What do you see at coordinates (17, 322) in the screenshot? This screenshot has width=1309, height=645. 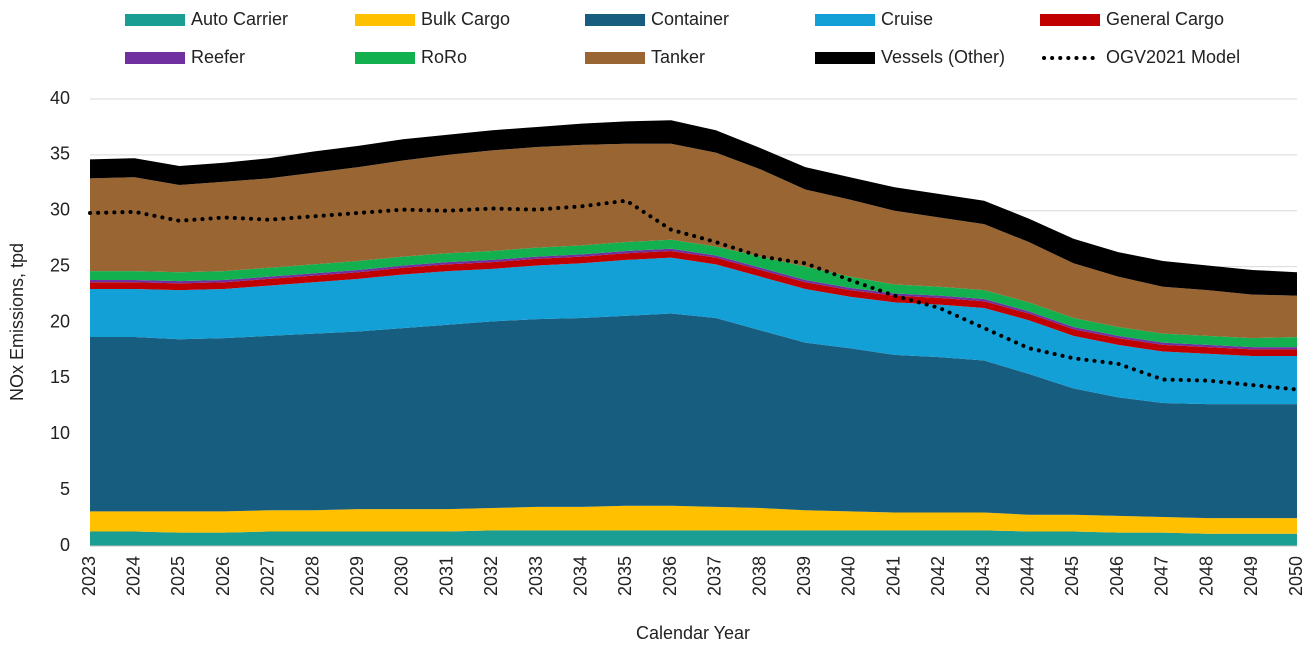 I see `y-axis-title: NOx Emissions, tpd` at bounding box center [17, 322].